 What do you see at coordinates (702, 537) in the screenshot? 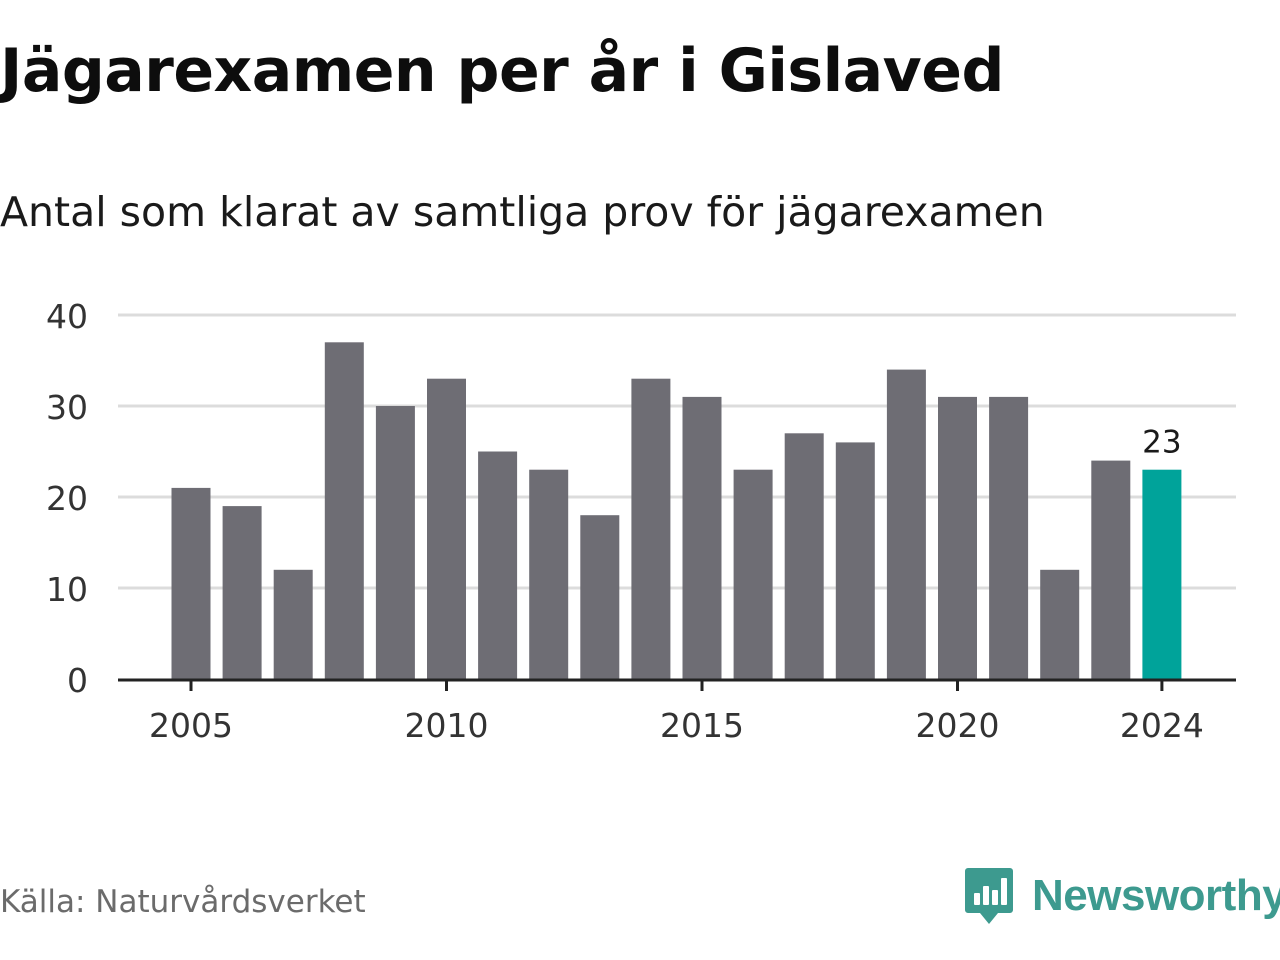
I see `bar-2015` at bounding box center [702, 537].